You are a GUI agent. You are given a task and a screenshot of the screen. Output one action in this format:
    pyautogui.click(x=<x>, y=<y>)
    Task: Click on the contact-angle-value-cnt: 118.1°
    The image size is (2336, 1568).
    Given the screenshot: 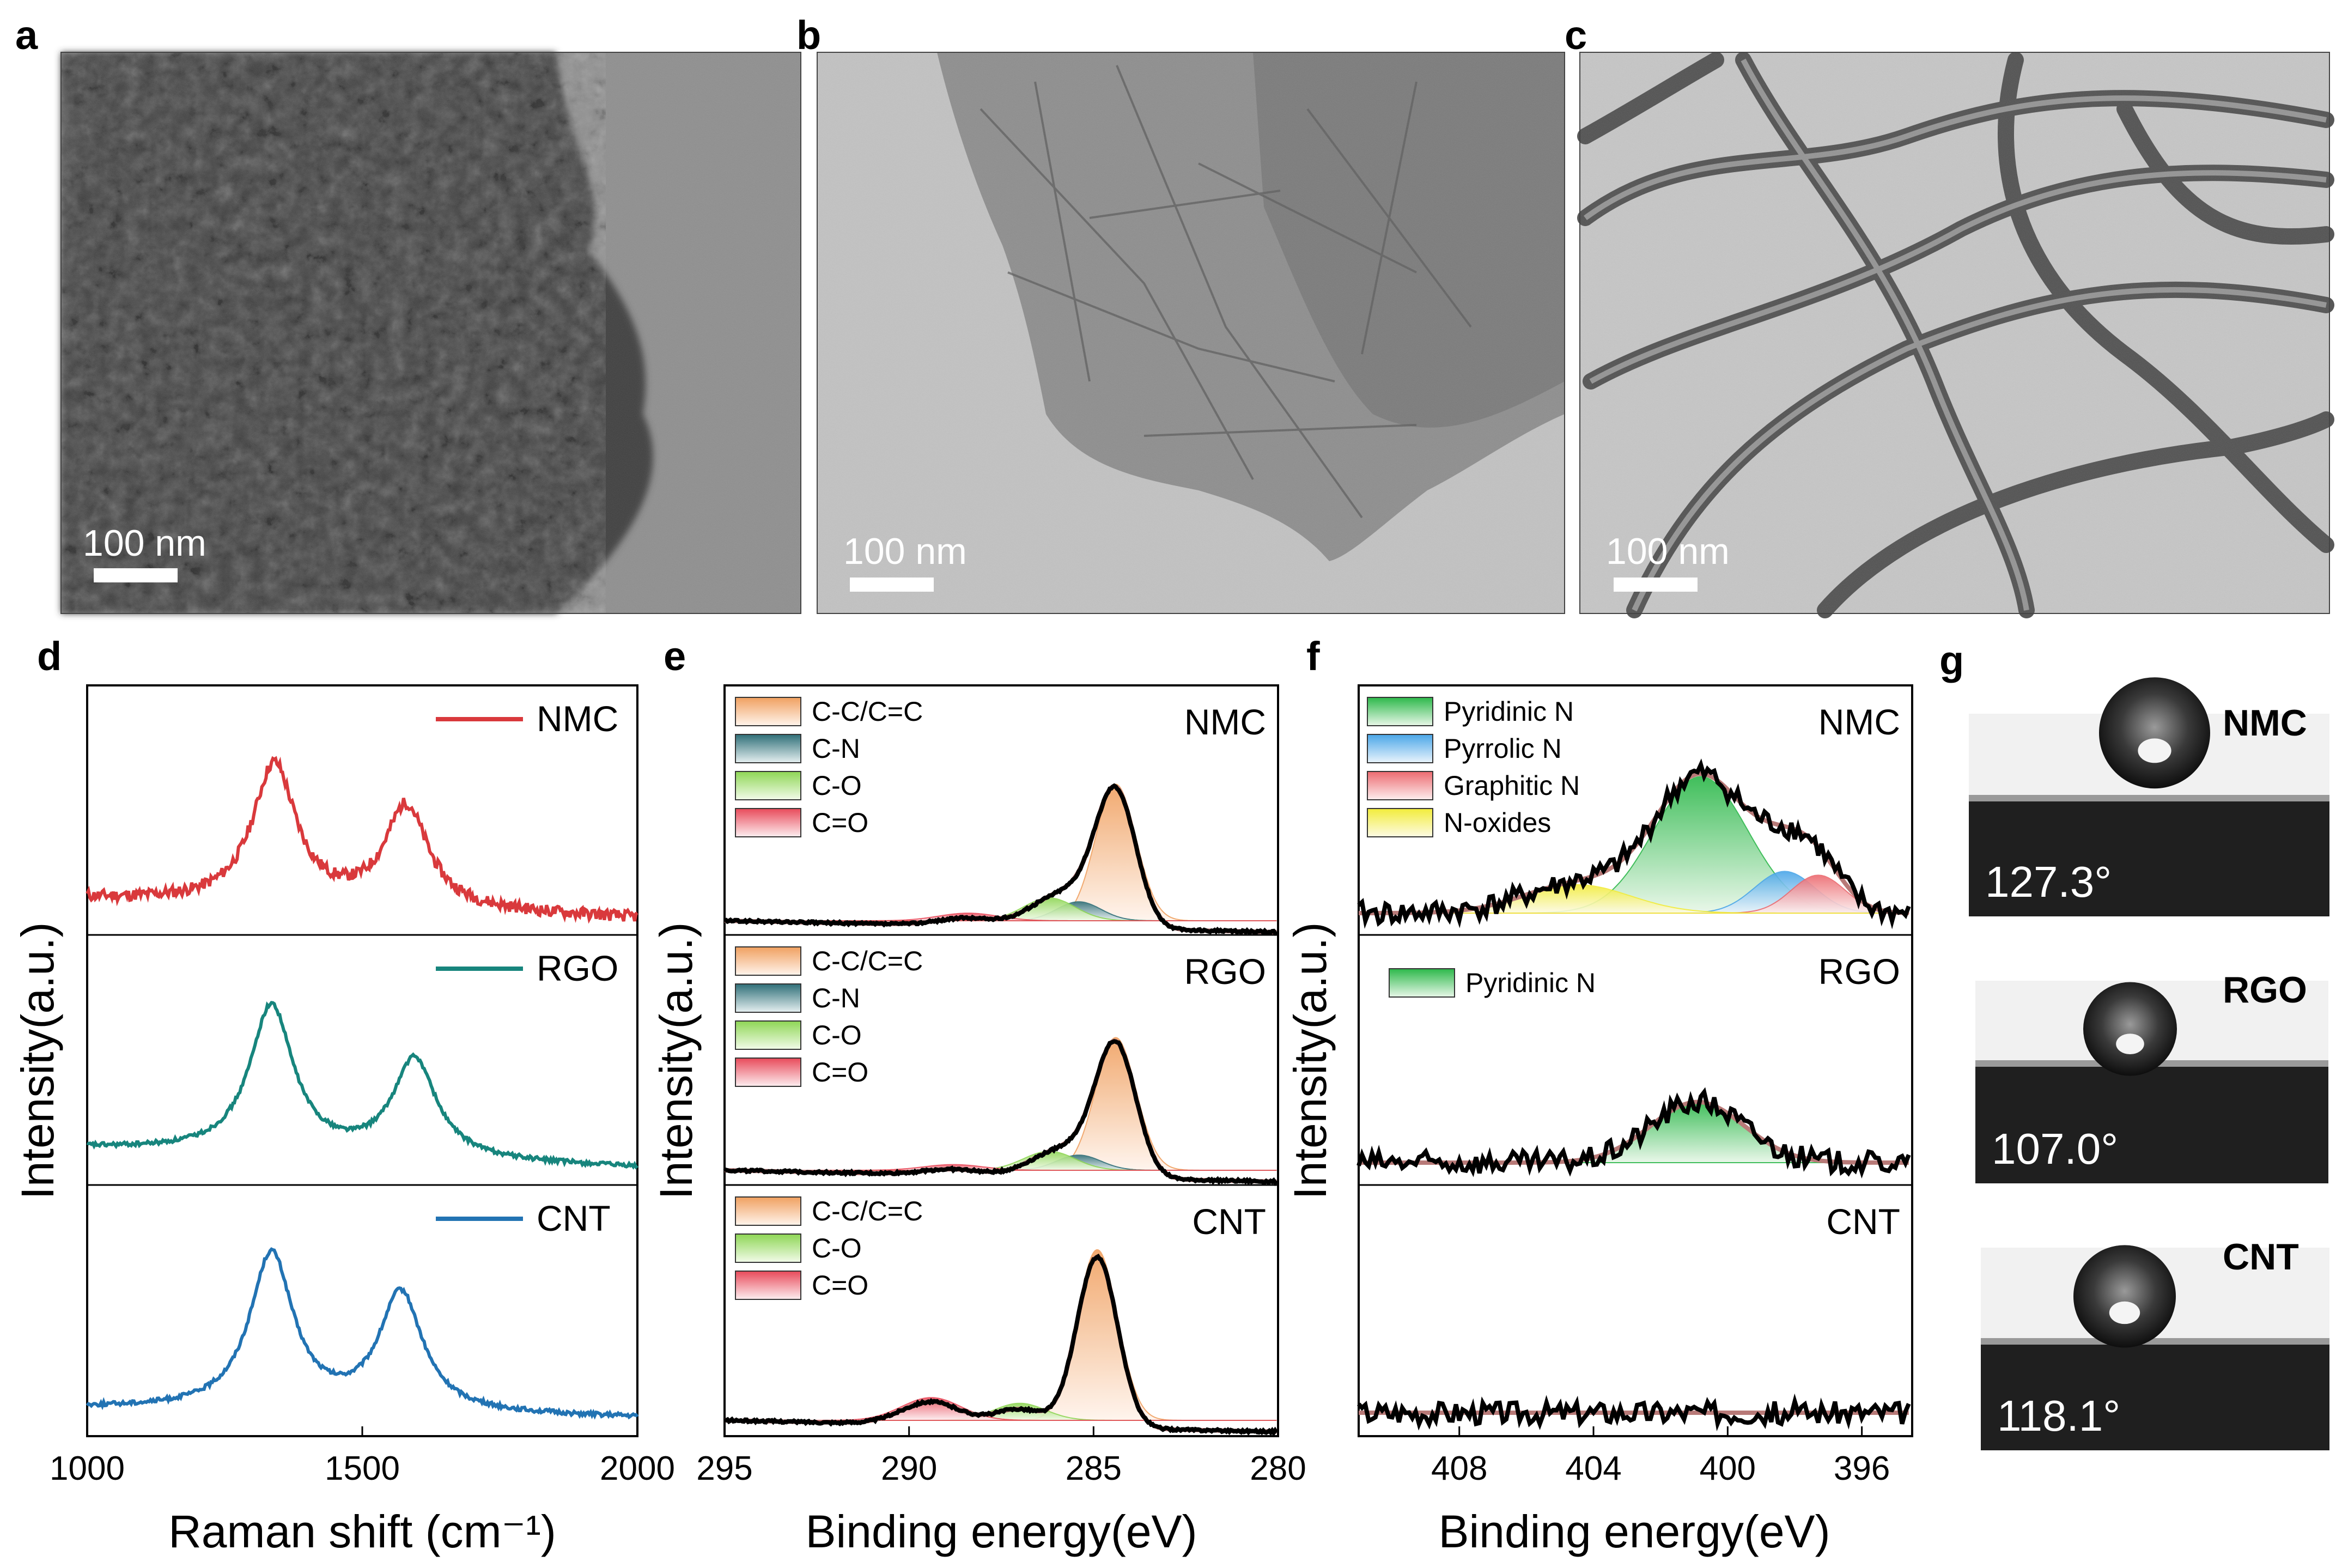 What is the action you would take?
    pyautogui.click(x=2058, y=1415)
    